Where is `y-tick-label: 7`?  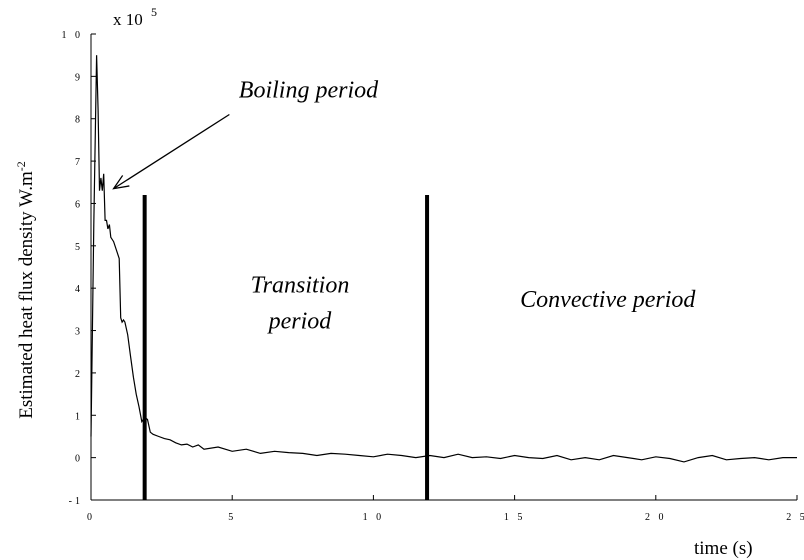
y-tick-label: 7 is located at coordinates (79, 162).